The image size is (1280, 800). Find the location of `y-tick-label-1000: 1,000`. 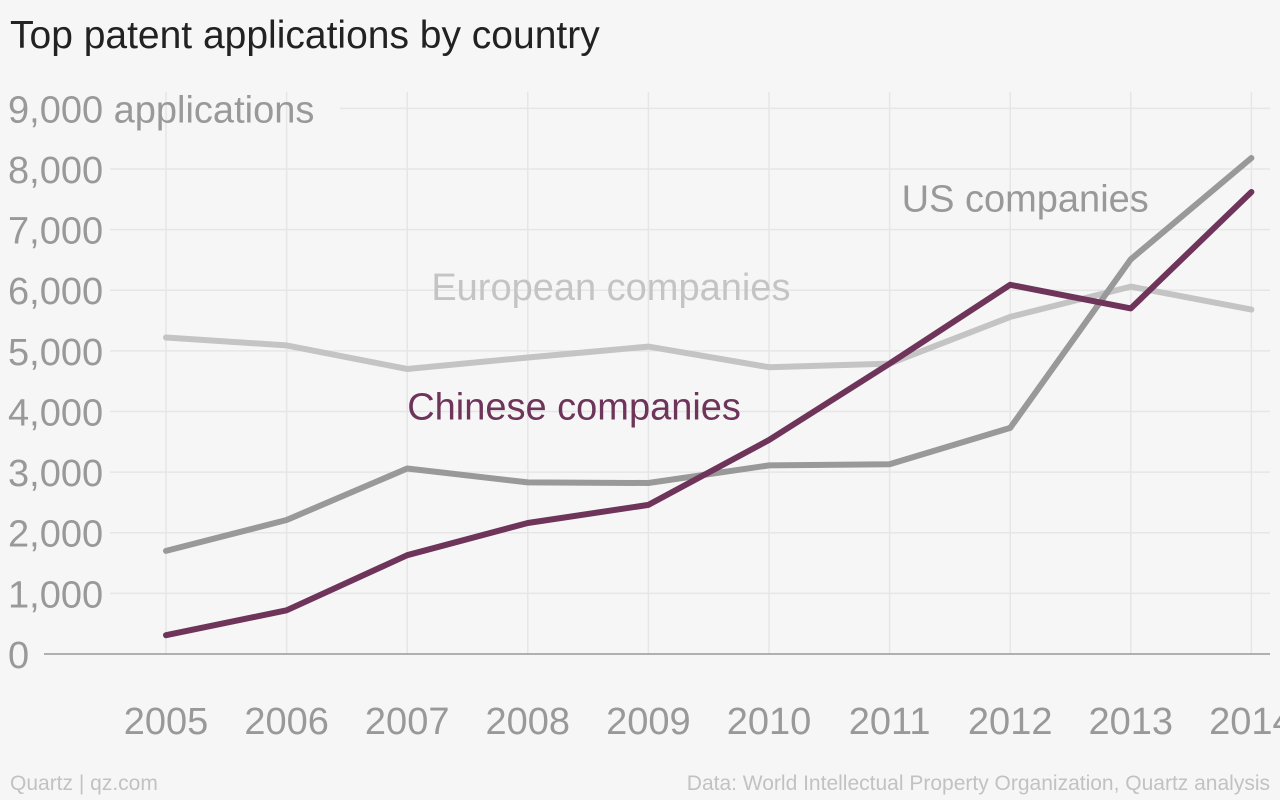

y-tick-label-1000: 1,000 is located at coordinates (55, 595).